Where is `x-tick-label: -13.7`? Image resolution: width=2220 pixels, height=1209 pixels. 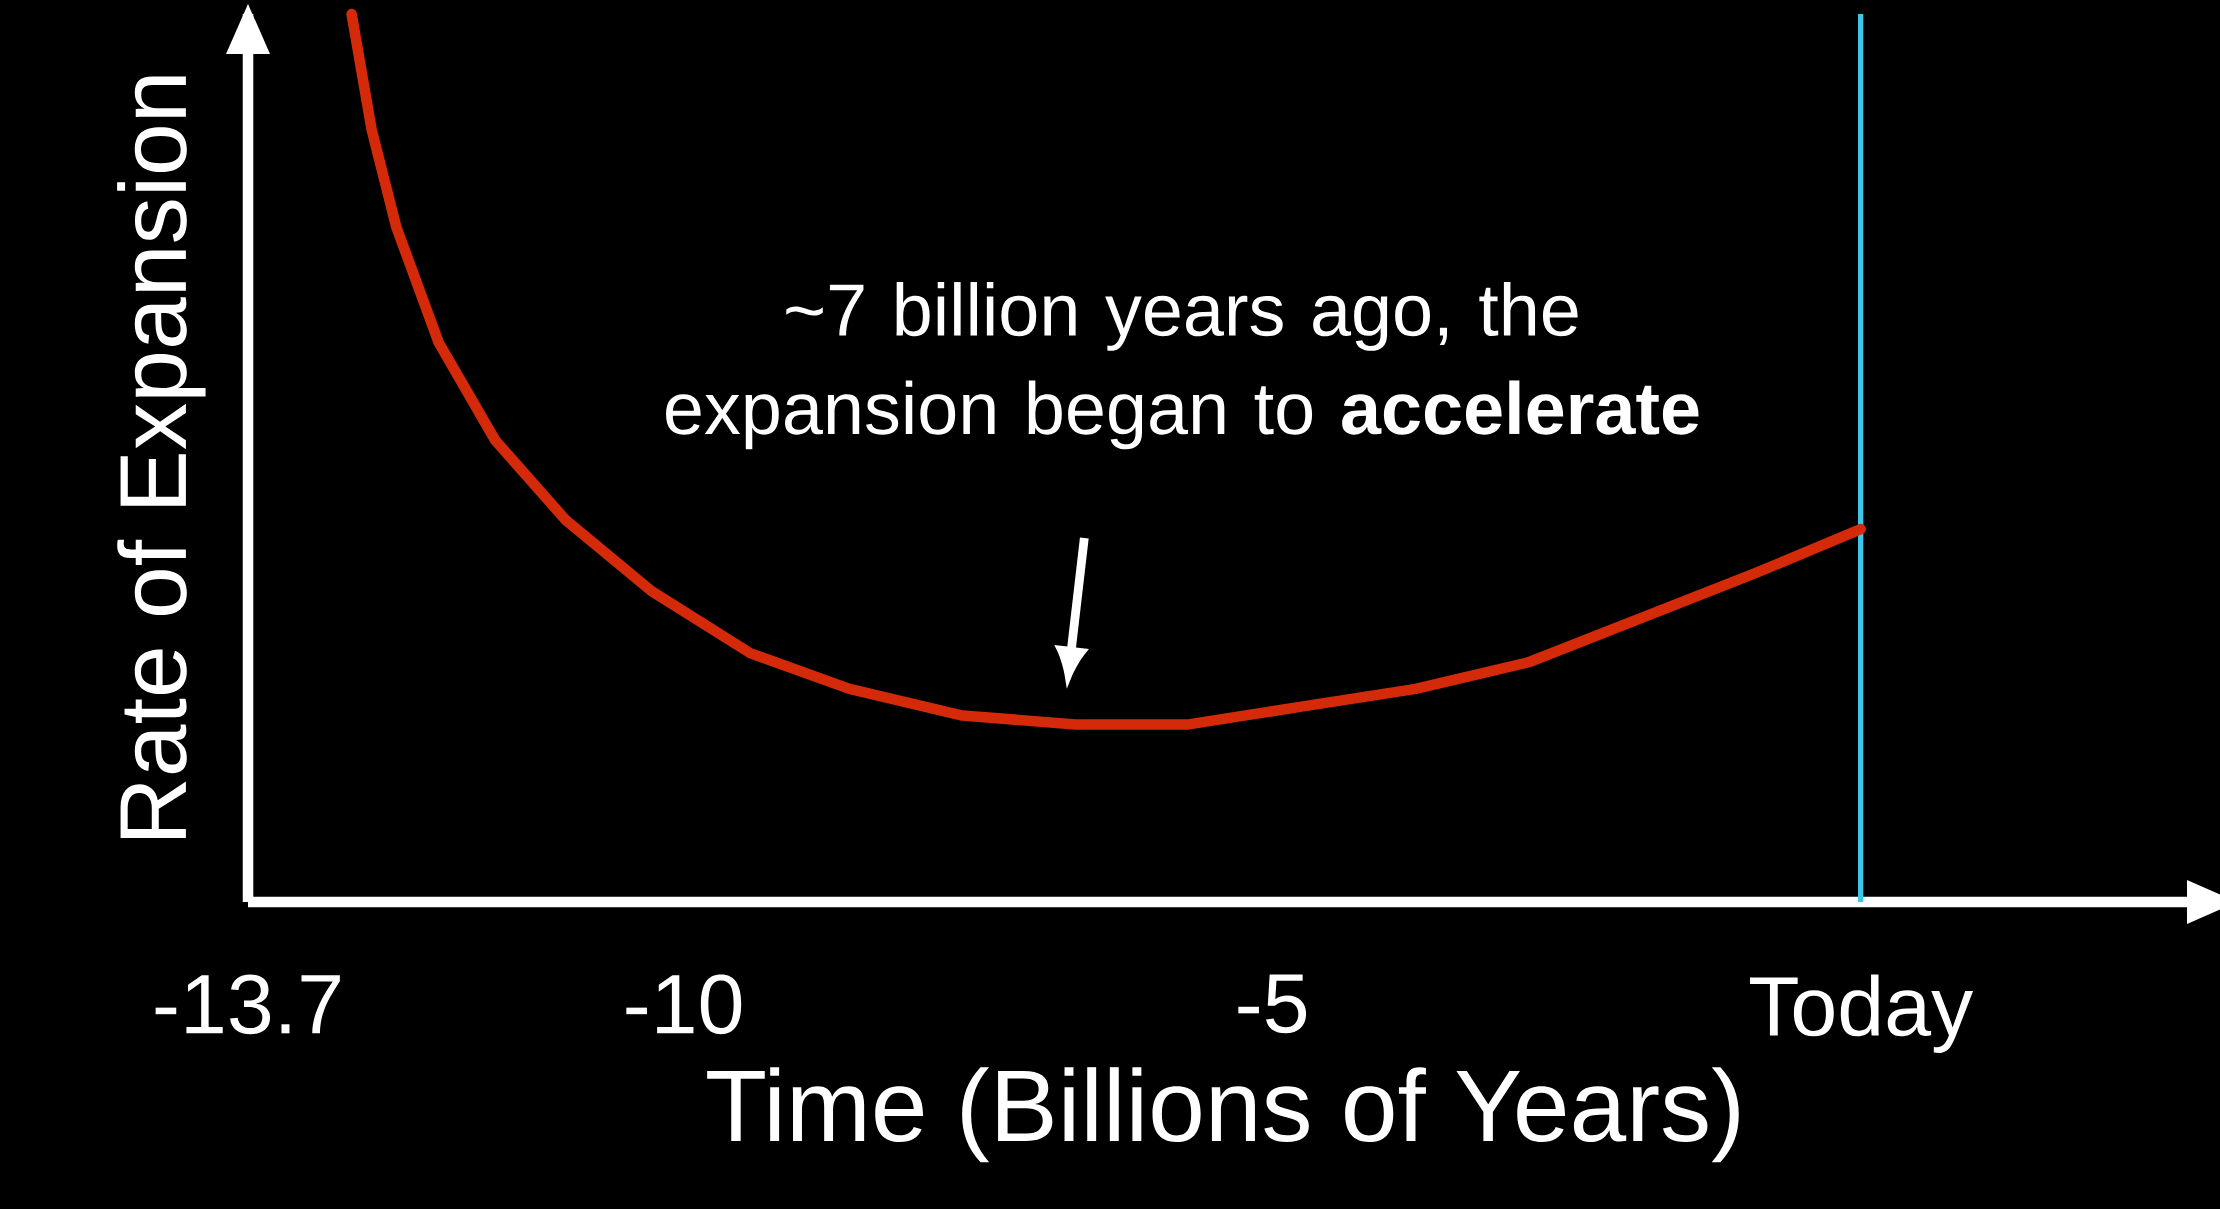
x-tick-label: -13.7 is located at coordinates (247, 1004).